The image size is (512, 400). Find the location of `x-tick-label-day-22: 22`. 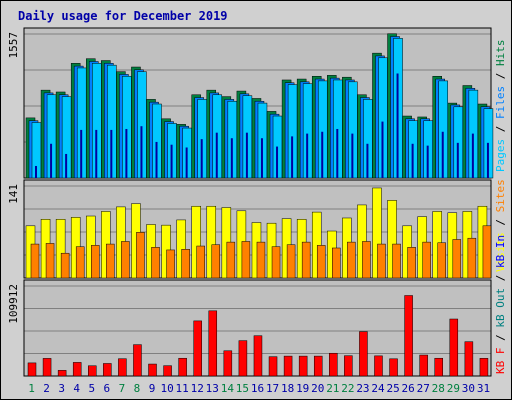

x-tick-label-day-22: 22 is located at coordinates (347, 388).